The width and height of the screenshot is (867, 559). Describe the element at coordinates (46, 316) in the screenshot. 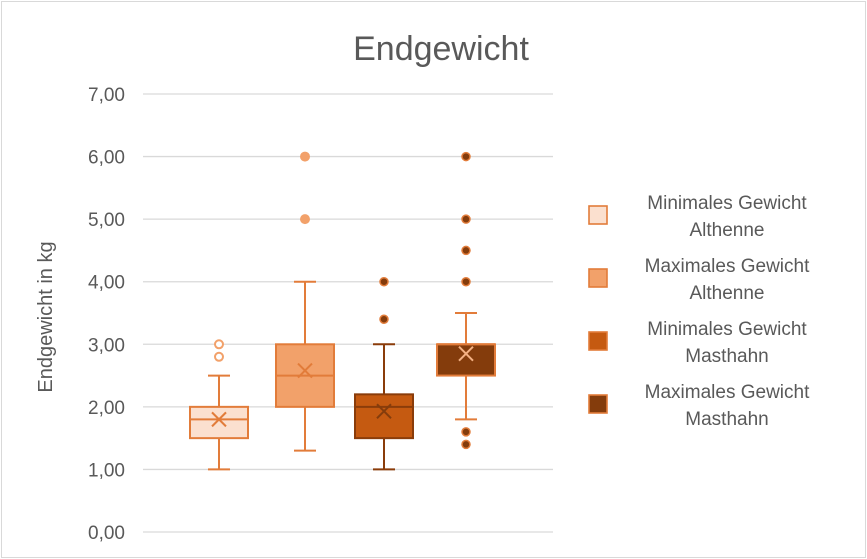

I see `y-axis-label: Endgewicht in kg` at that location.